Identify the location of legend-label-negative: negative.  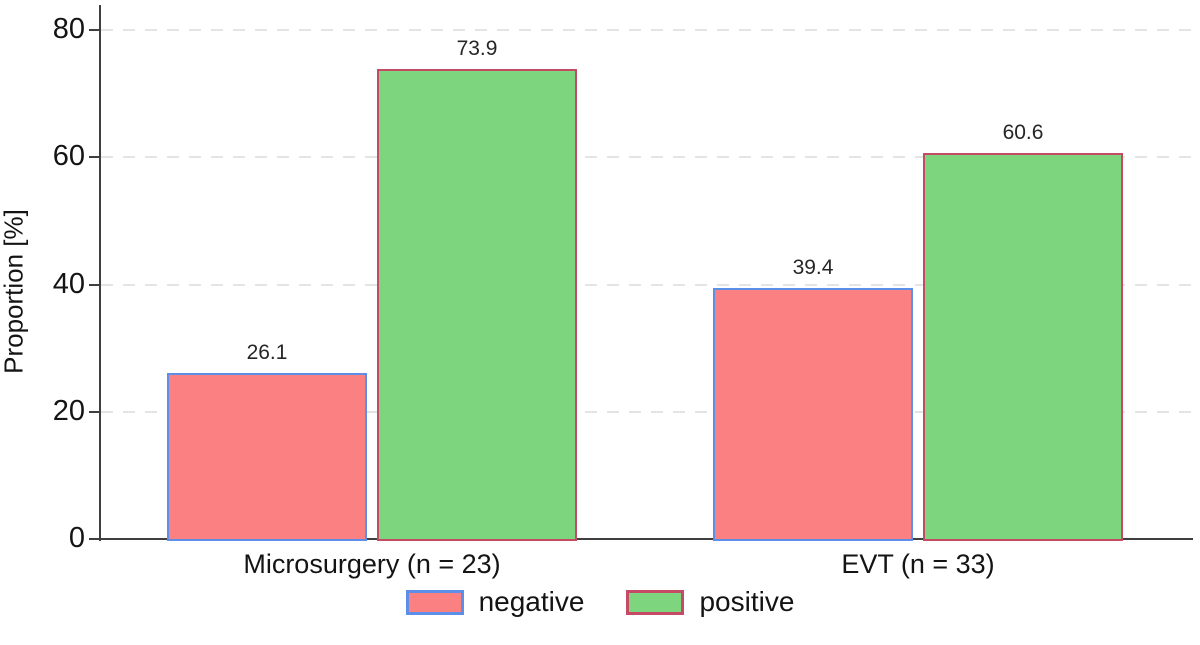
(531, 601).